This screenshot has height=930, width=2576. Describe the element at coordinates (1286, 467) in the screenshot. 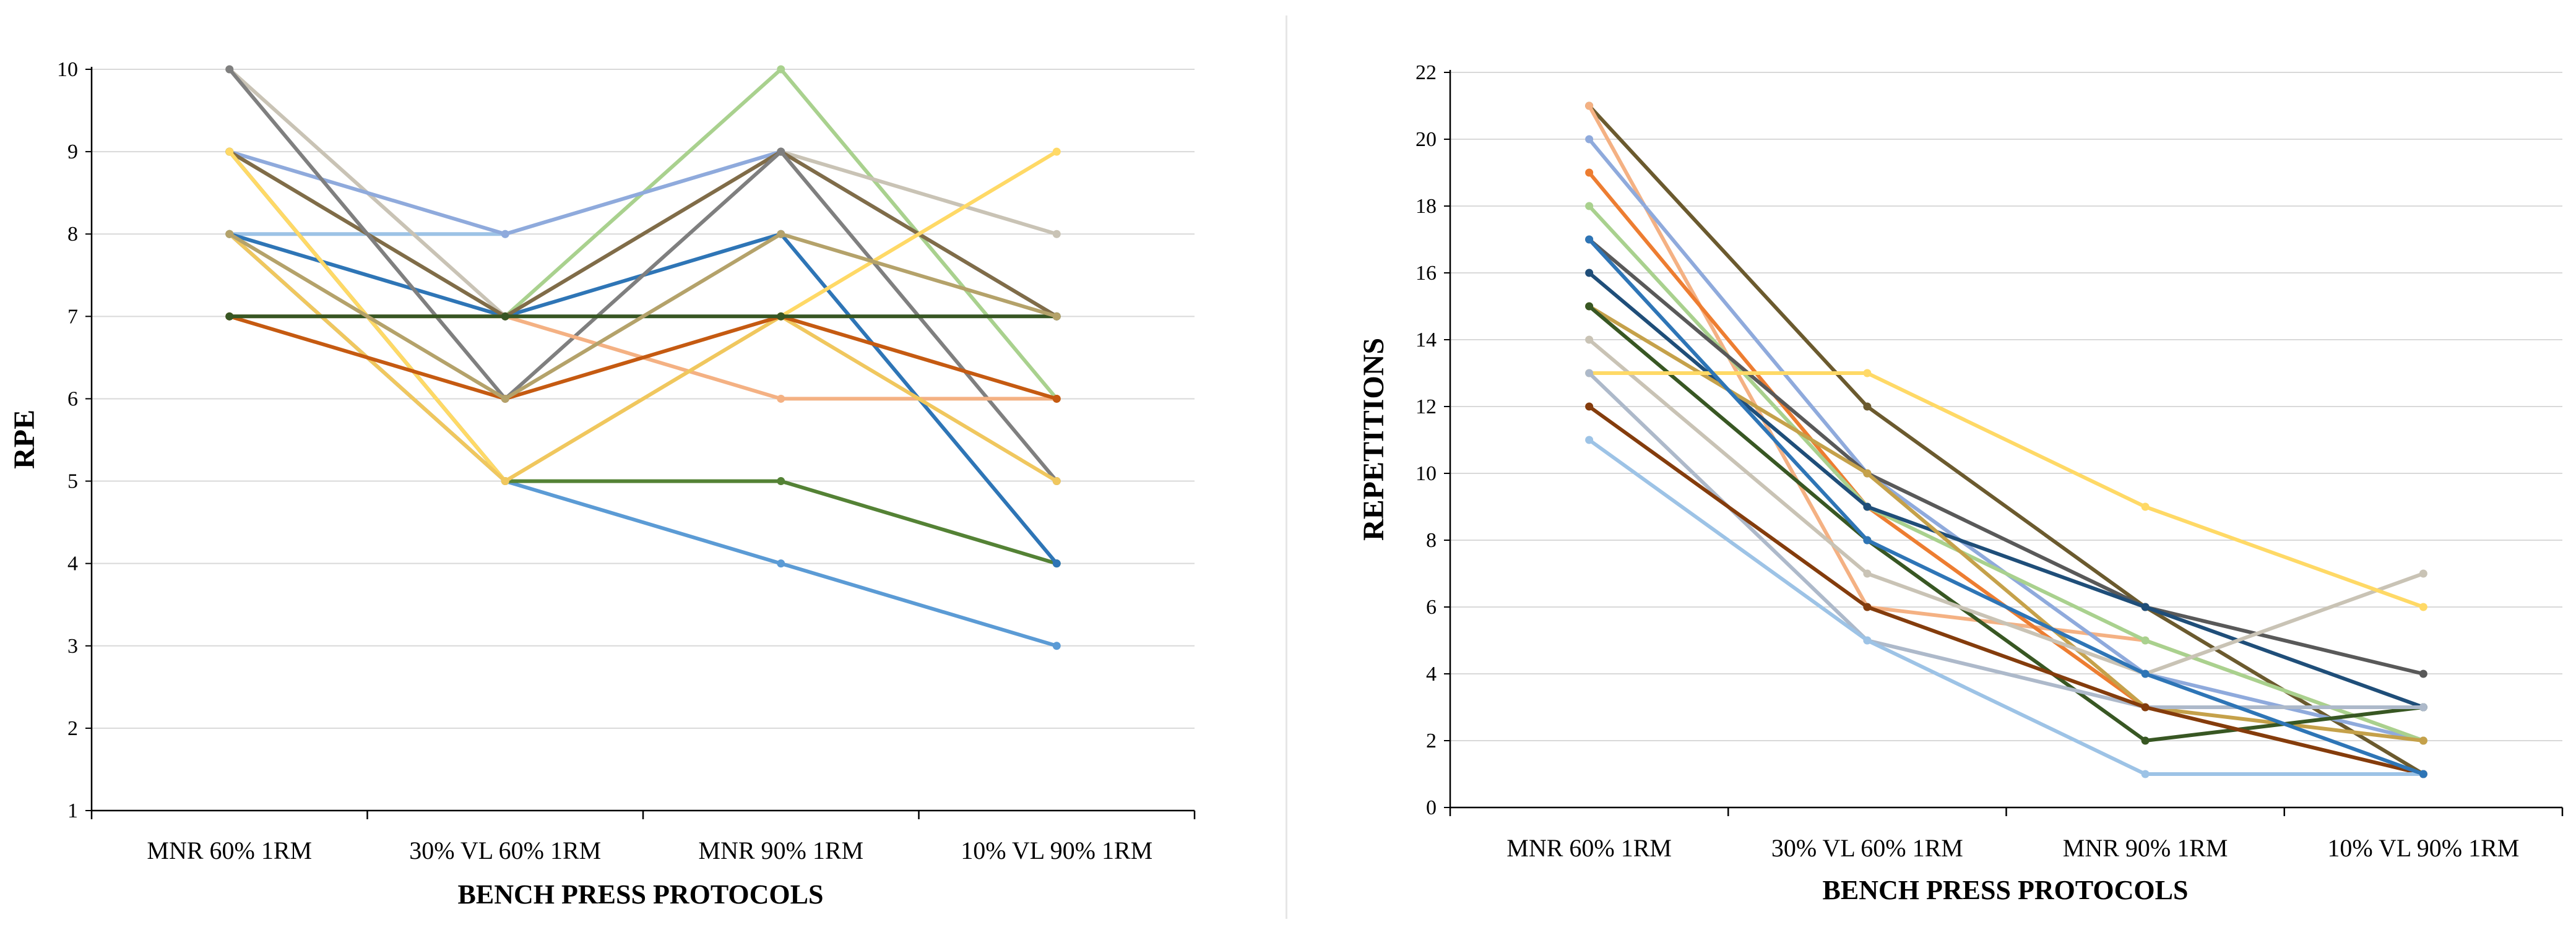

I see `panel-divider` at that location.